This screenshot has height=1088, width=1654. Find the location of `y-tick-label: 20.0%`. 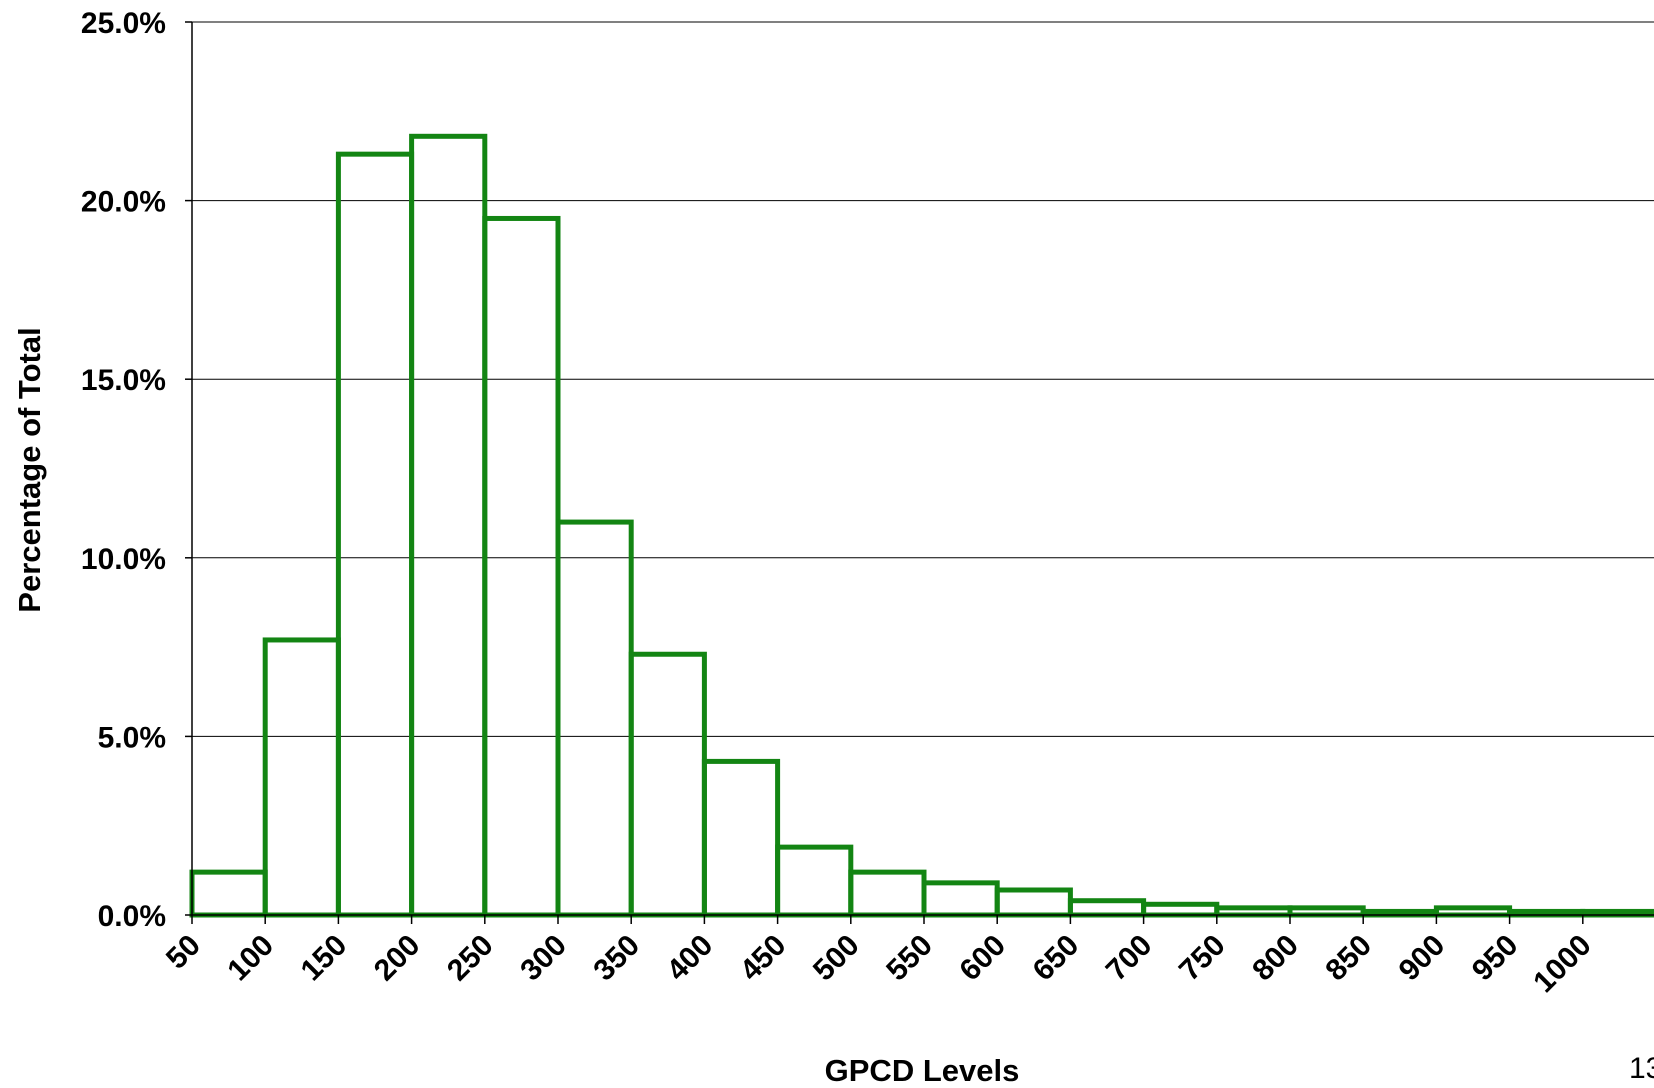

y-tick-label: 20.0% is located at coordinates (123, 202).